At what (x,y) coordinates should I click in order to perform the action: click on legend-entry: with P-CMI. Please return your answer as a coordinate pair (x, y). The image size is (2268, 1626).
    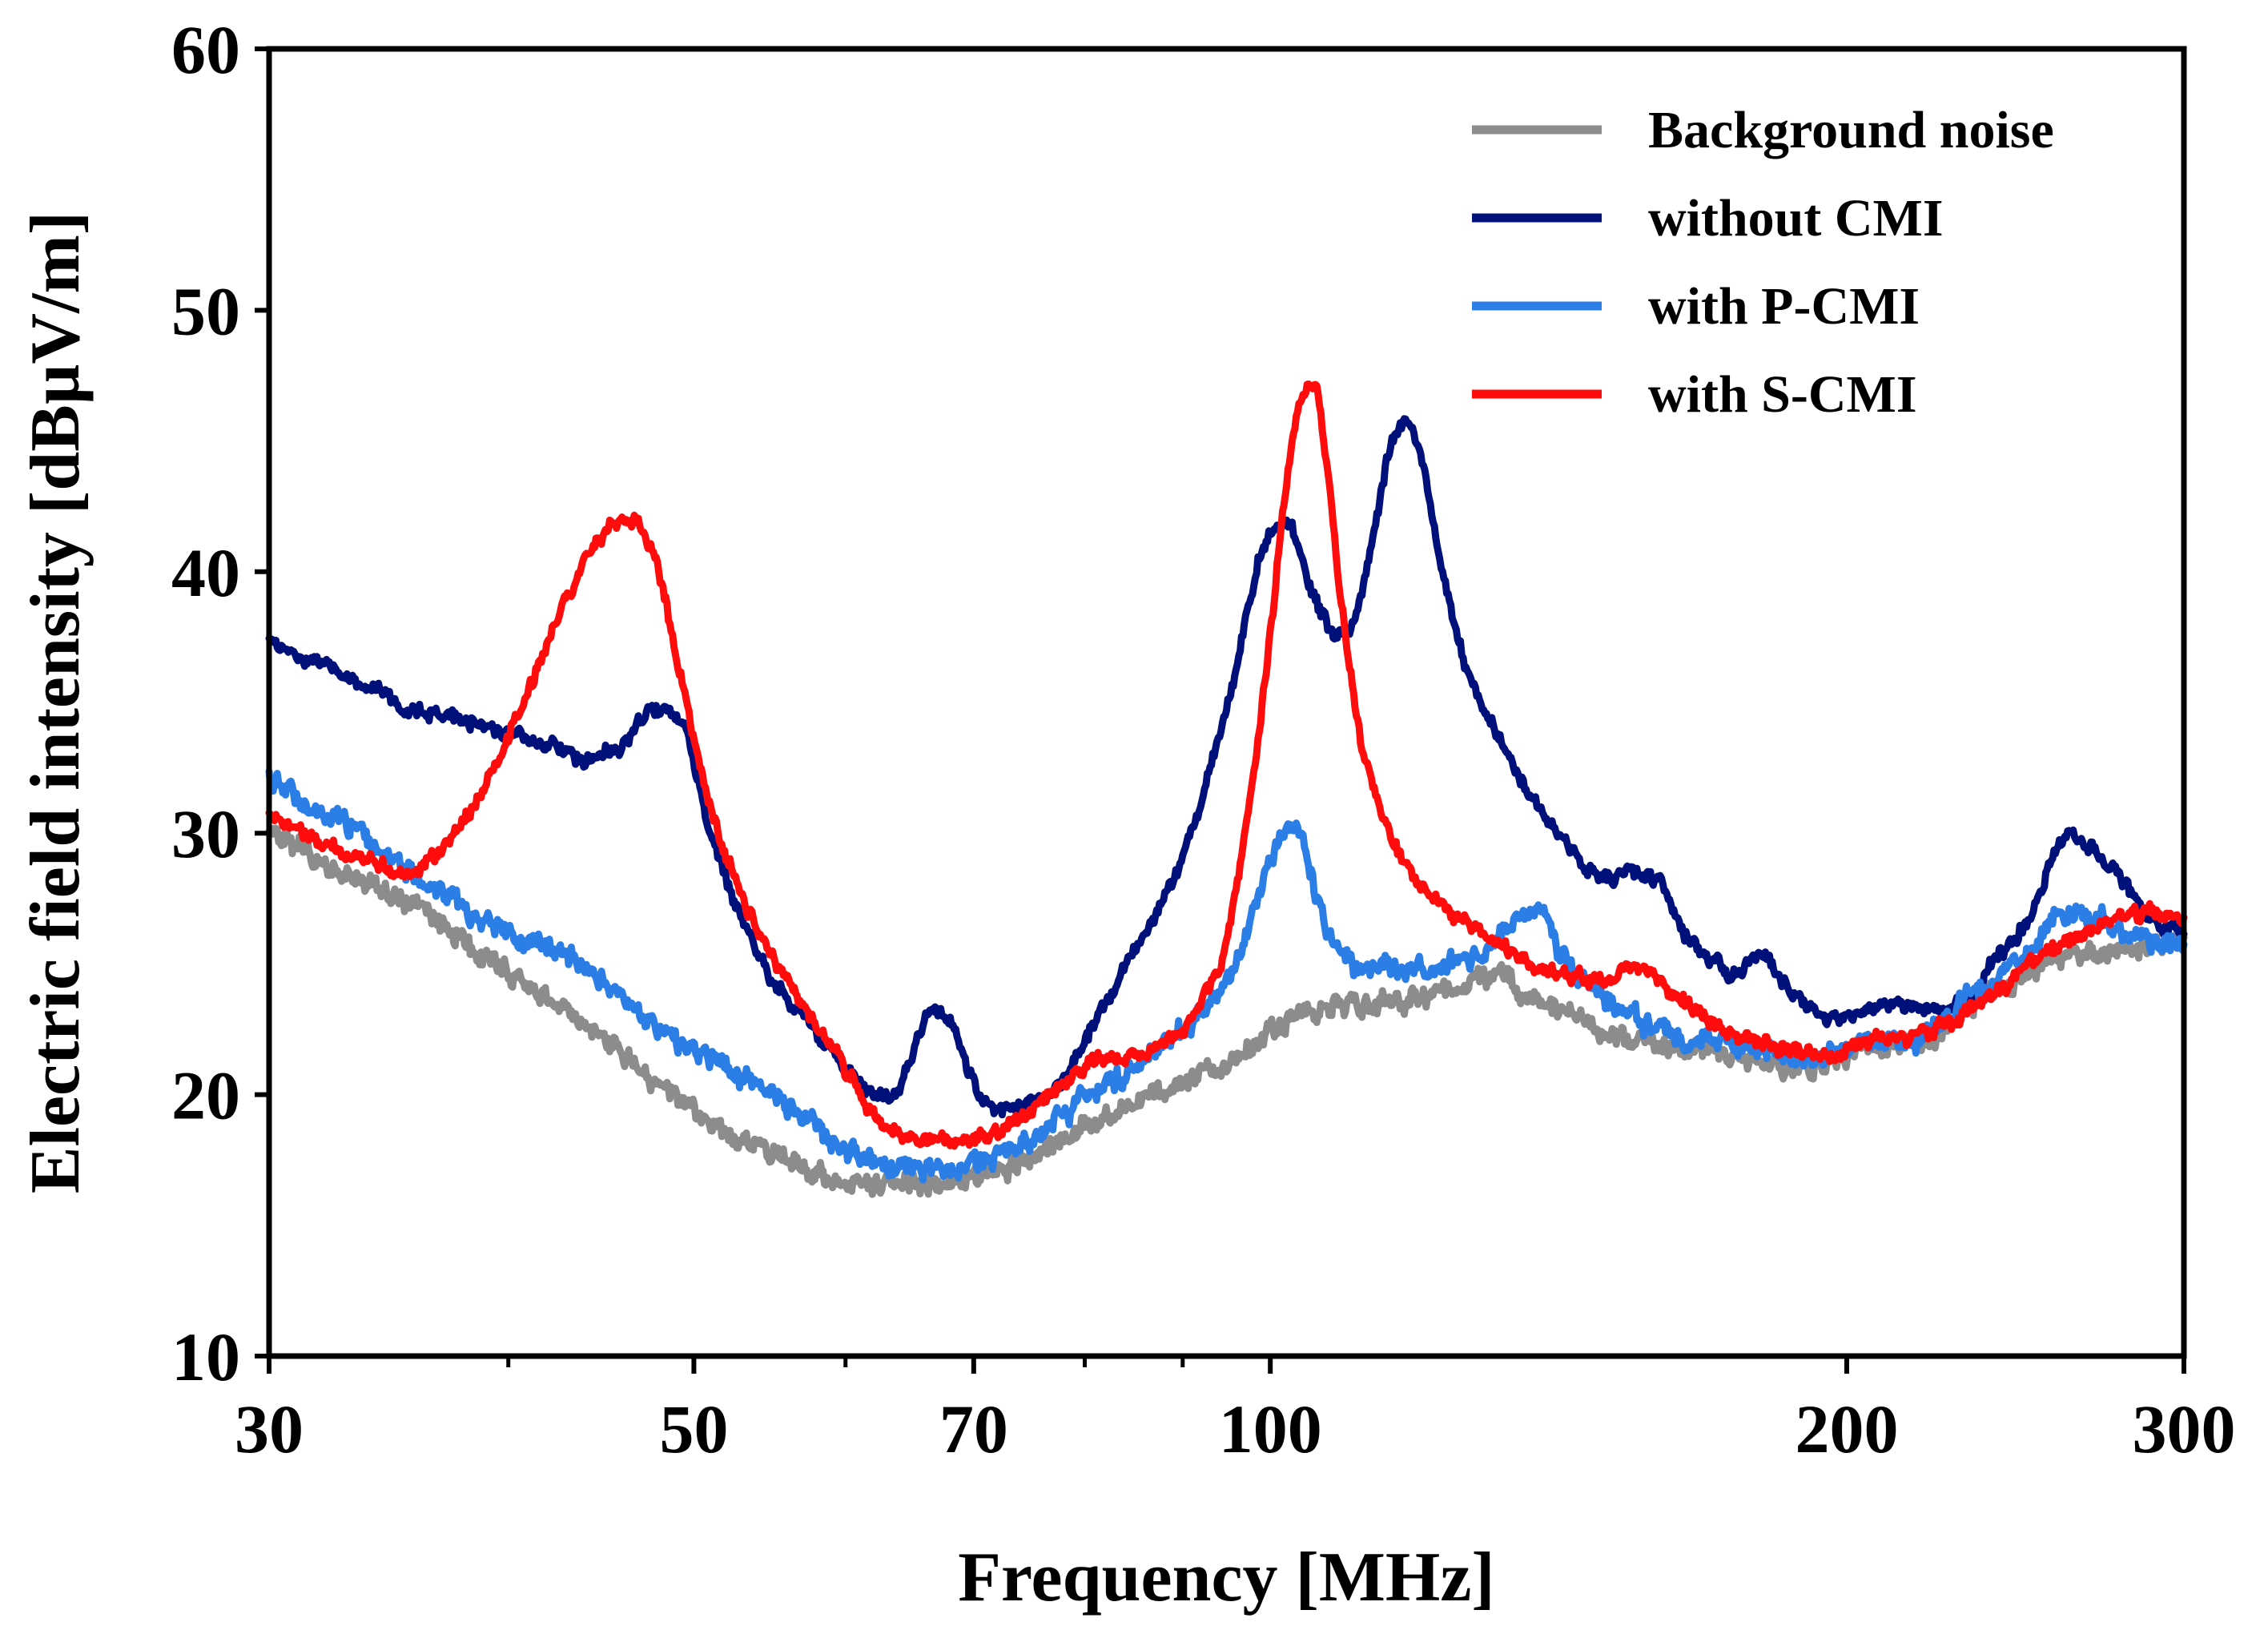
    Looking at the image, I should click on (1696, 306).